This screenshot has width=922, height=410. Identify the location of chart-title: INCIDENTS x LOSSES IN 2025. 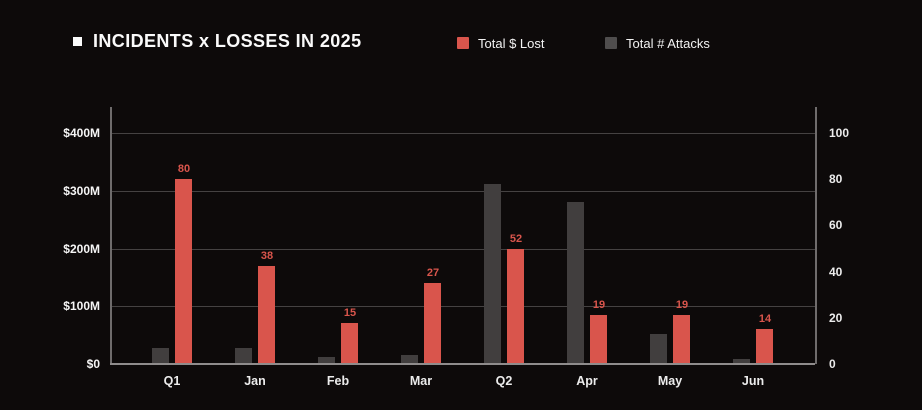
(227, 41).